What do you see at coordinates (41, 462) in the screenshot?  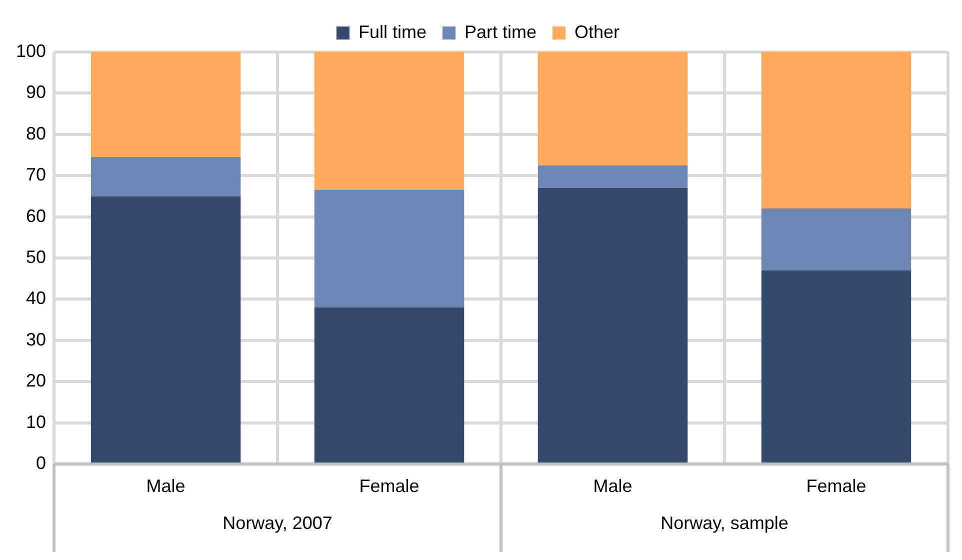 I see `y-tick-label: 0` at bounding box center [41, 462].